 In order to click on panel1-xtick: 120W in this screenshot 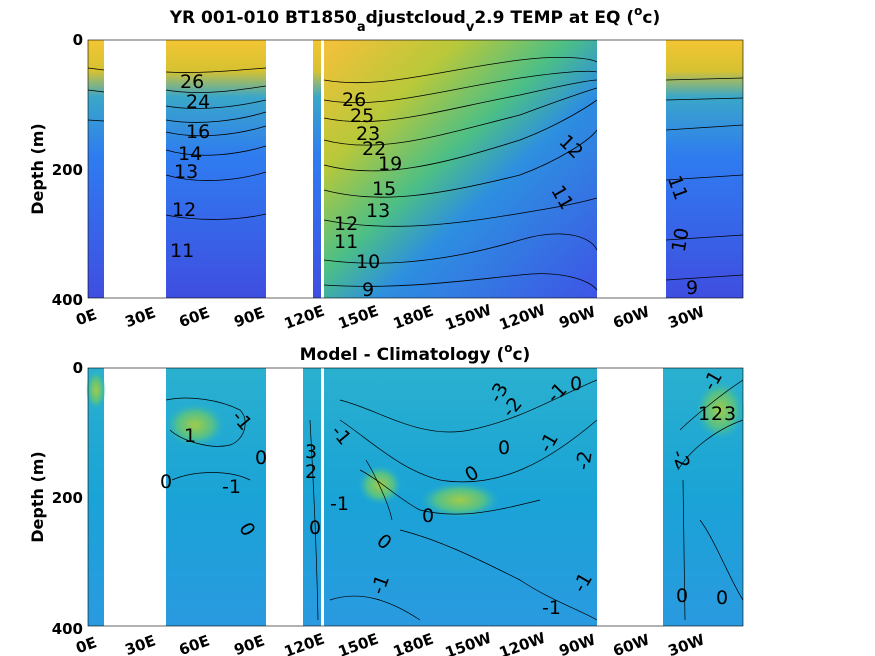, I will do `click(523, 317)`.